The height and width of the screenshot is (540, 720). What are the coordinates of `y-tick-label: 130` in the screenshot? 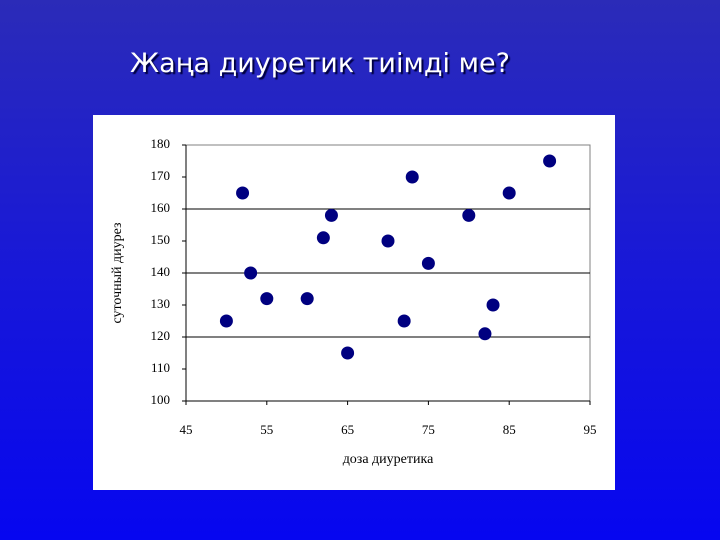 It's located at (161, 303).